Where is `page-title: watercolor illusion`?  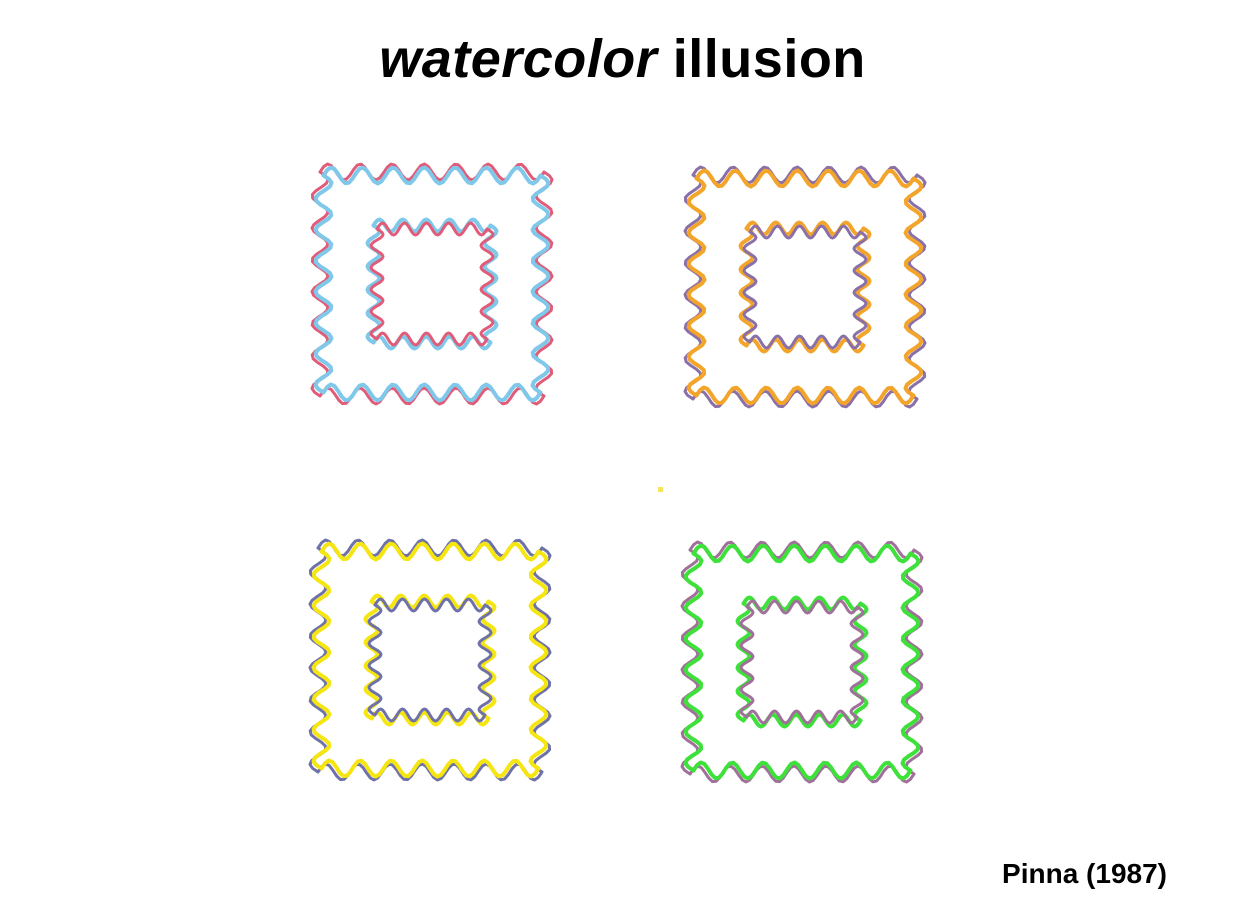
page-title: watercolor illusion is located at coordinates (622, 59).